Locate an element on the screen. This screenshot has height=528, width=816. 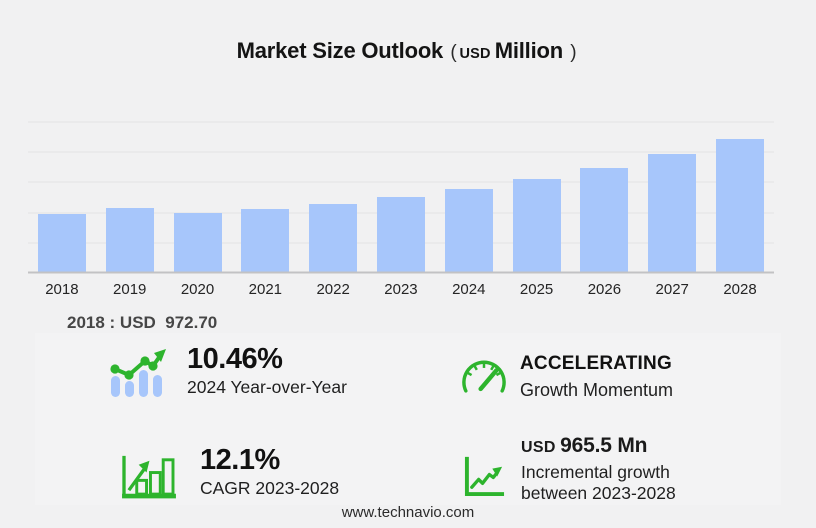
bar-2028 is located at coordinates (740, 205).